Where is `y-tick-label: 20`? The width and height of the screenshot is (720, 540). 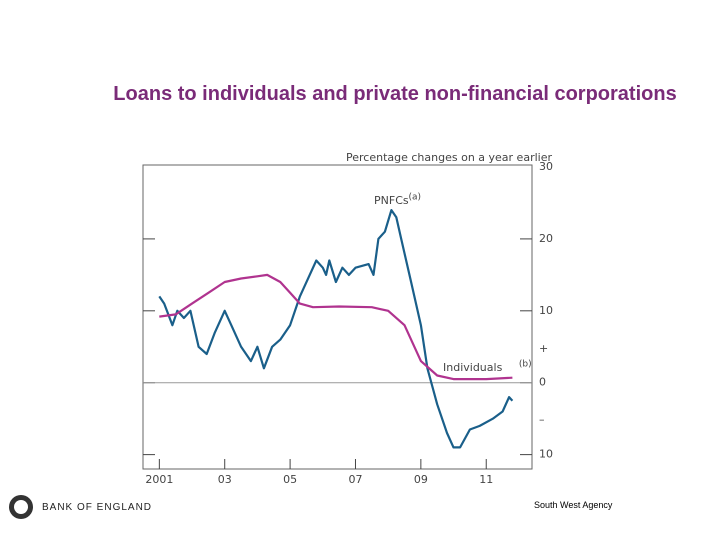
y-tick-label: 20 is located at coordinates (546, 238).